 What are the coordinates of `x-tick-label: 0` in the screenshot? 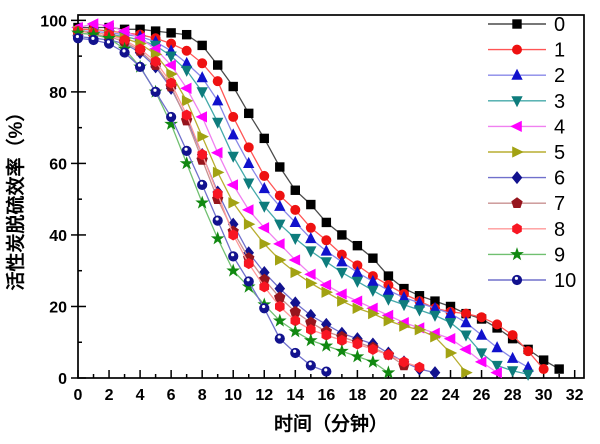 It's located at (78, 395).